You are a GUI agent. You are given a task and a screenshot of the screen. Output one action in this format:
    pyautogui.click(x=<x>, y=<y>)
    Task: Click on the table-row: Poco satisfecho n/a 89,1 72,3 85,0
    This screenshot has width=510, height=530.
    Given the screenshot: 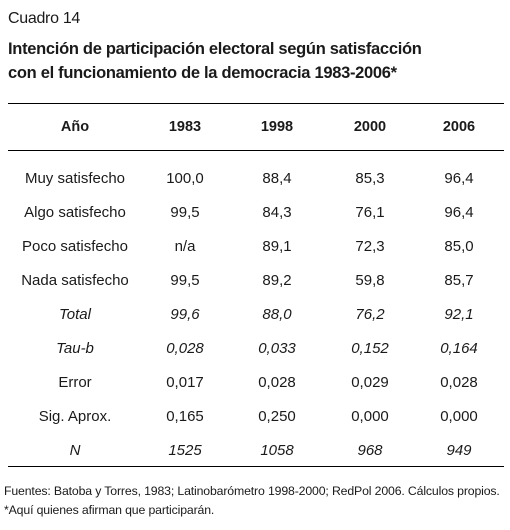 What is the action you would take?
    pyautogui.click(x=256, y=246)
    